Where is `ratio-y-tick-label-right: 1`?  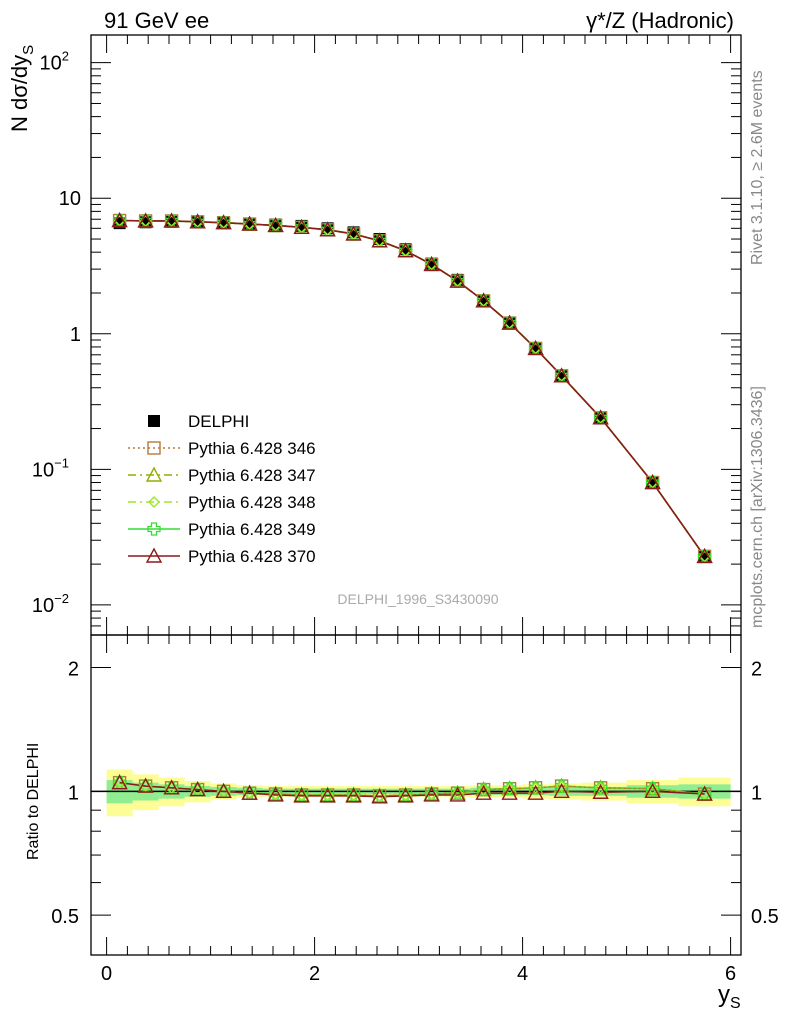 ratio-y-tick-label-right: 1 is located at coordinates (756, 793).